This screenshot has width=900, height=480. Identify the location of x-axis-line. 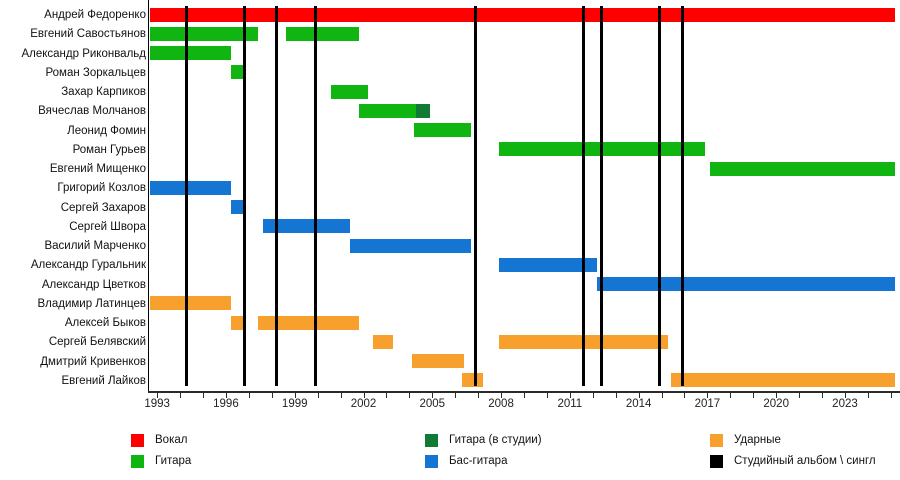
(524, 392).